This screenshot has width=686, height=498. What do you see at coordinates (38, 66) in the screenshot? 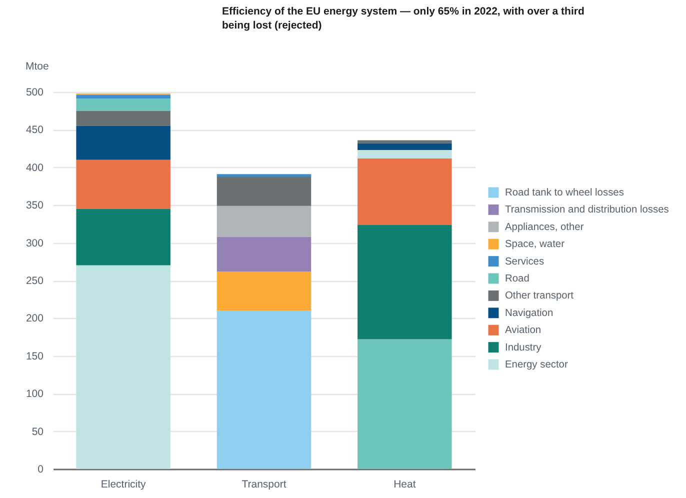
I see `y-axis-title: Mtoe` at bounding box center [38, 66].